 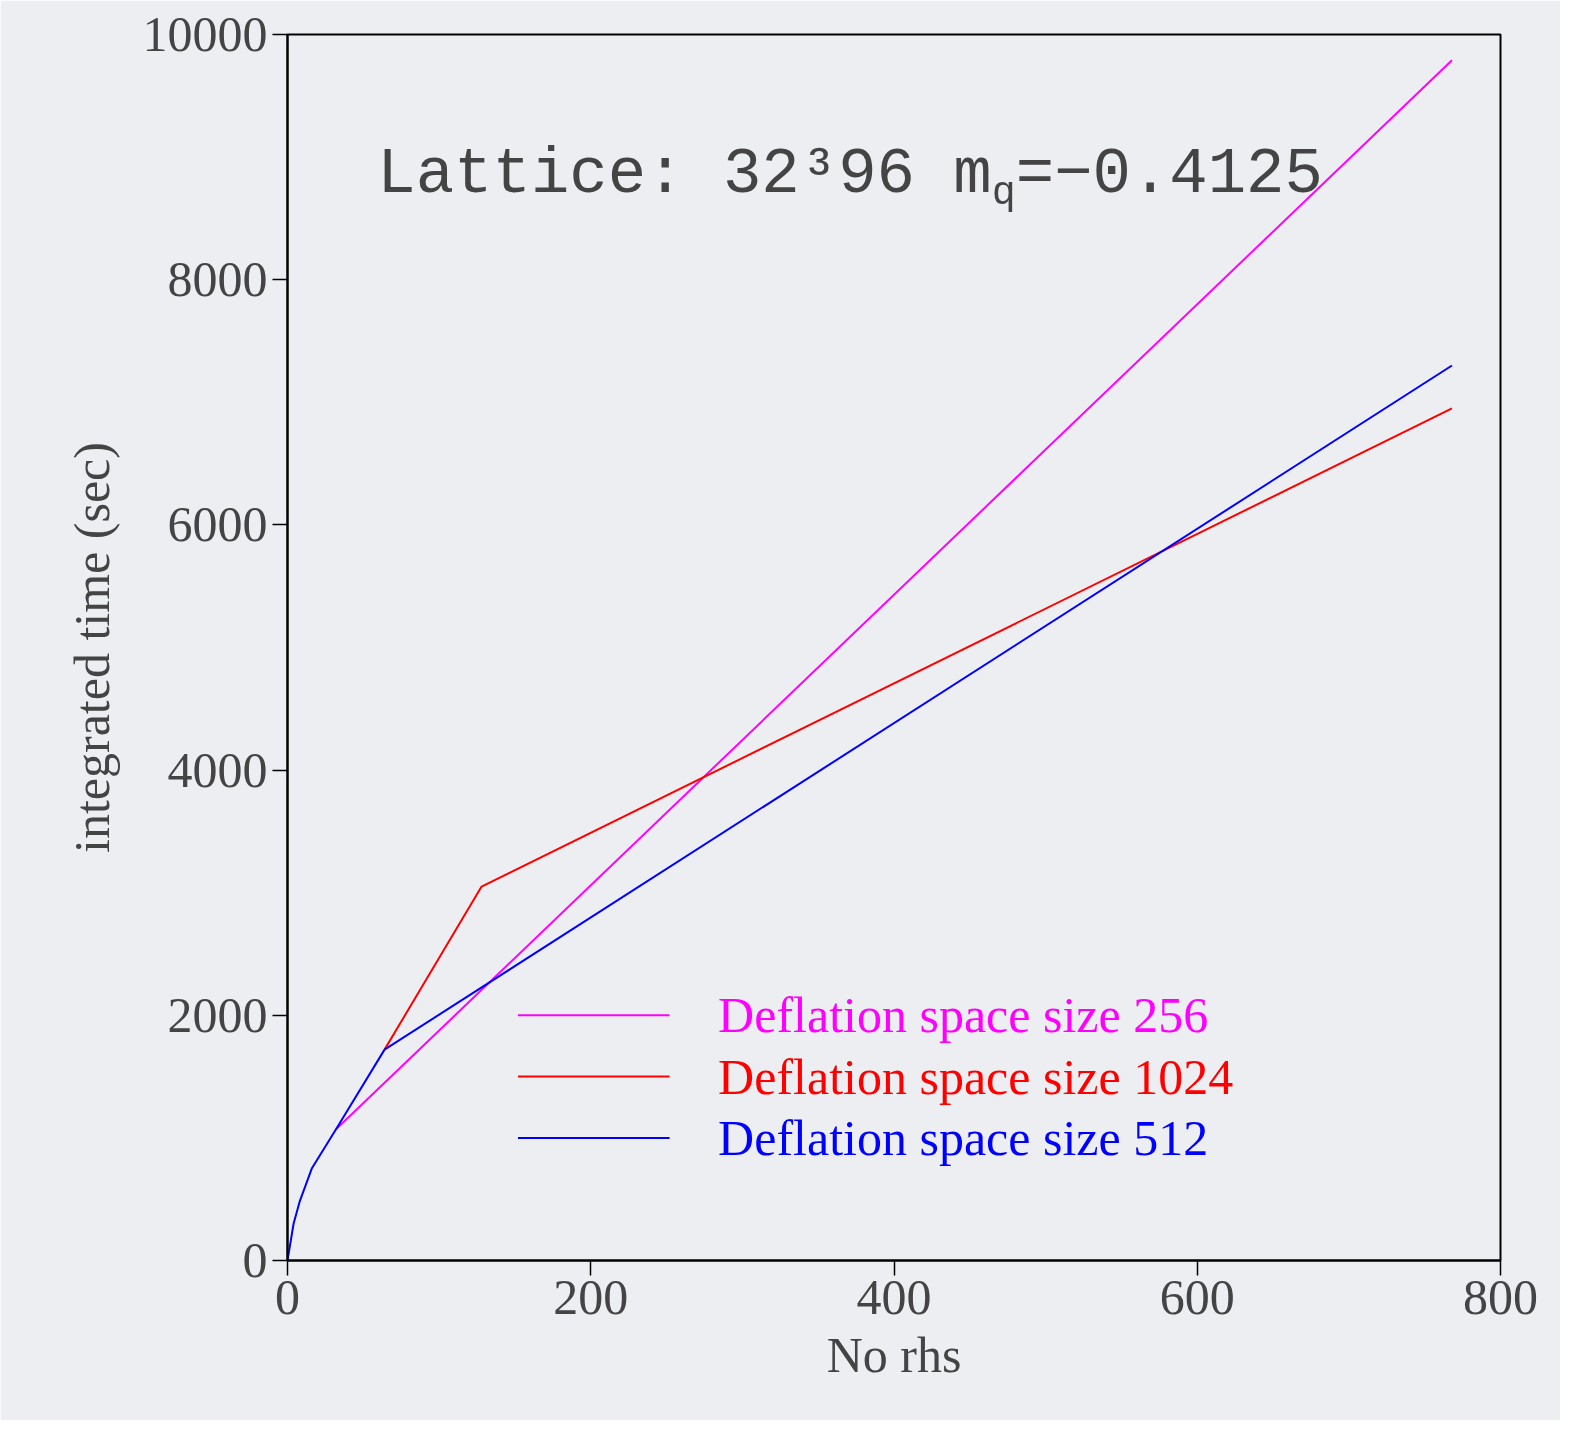 What do you see at coordinates (894, 1296) in the screenshot?
I see `x-tick-label: 400` at bounding box center [894, 1296].